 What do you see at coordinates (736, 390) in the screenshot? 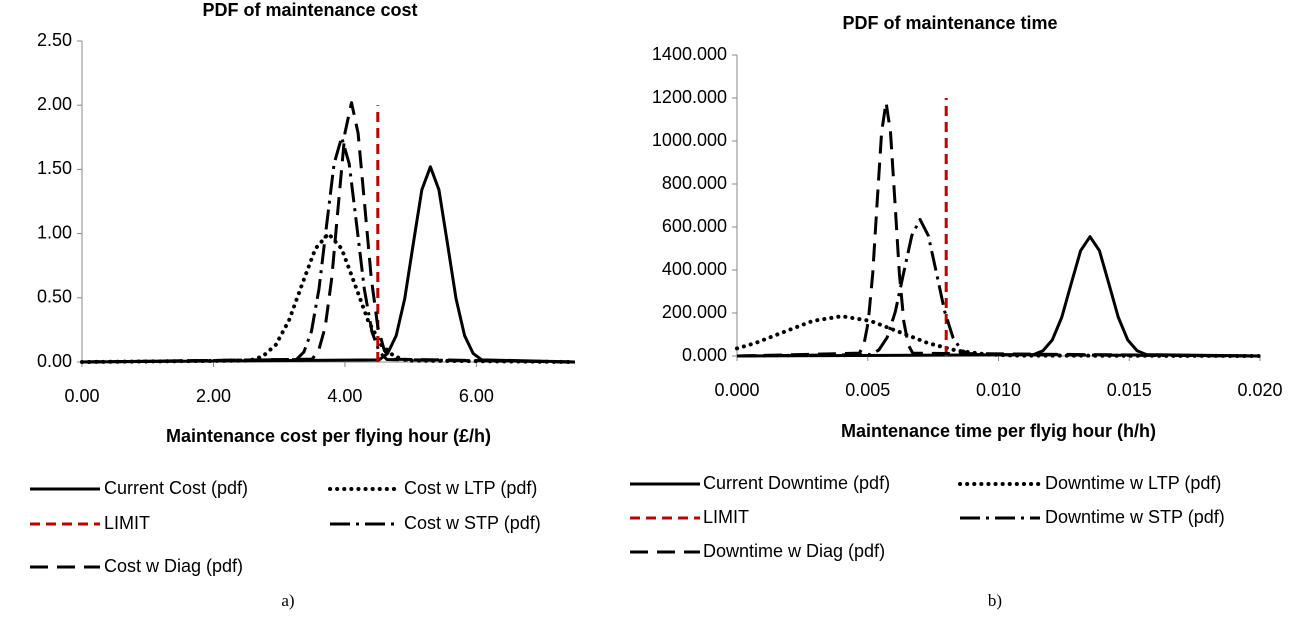
I see `x-tick-label: 0.000` at bounding box center [736, 390].